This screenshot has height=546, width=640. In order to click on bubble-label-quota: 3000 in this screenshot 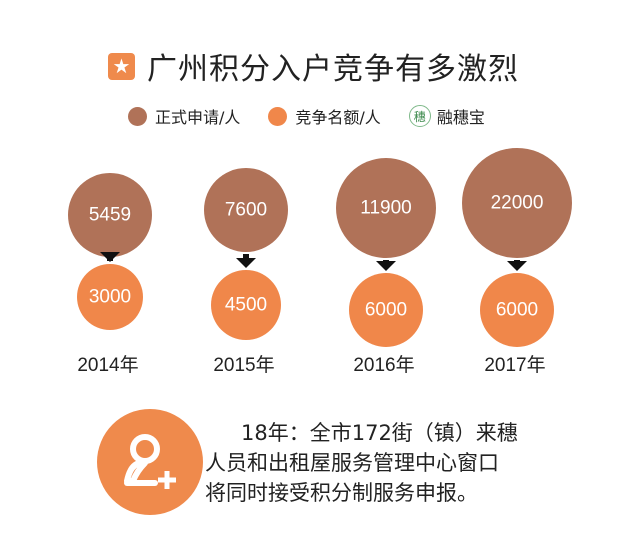, I will do `click(110, 297)`.